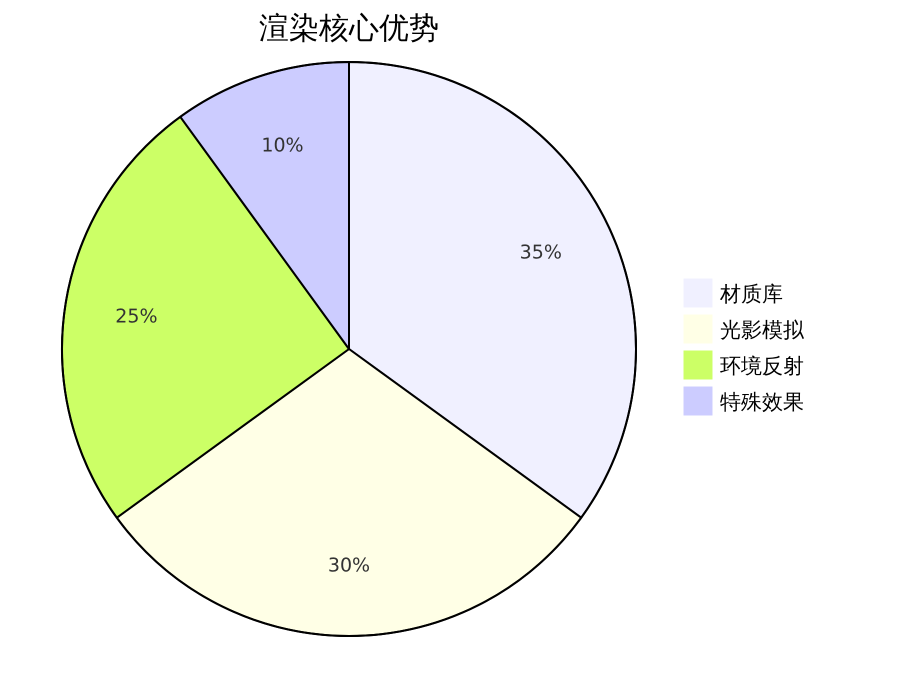 This screenshot has height=698, width=900. Describe the element at coordinates (541, 252) in the screenshot. I see `data-label: 35%` at that location.